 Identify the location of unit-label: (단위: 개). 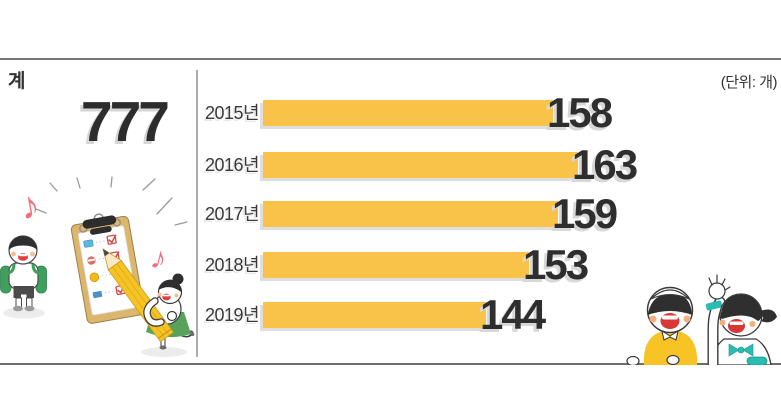
(749, 82).